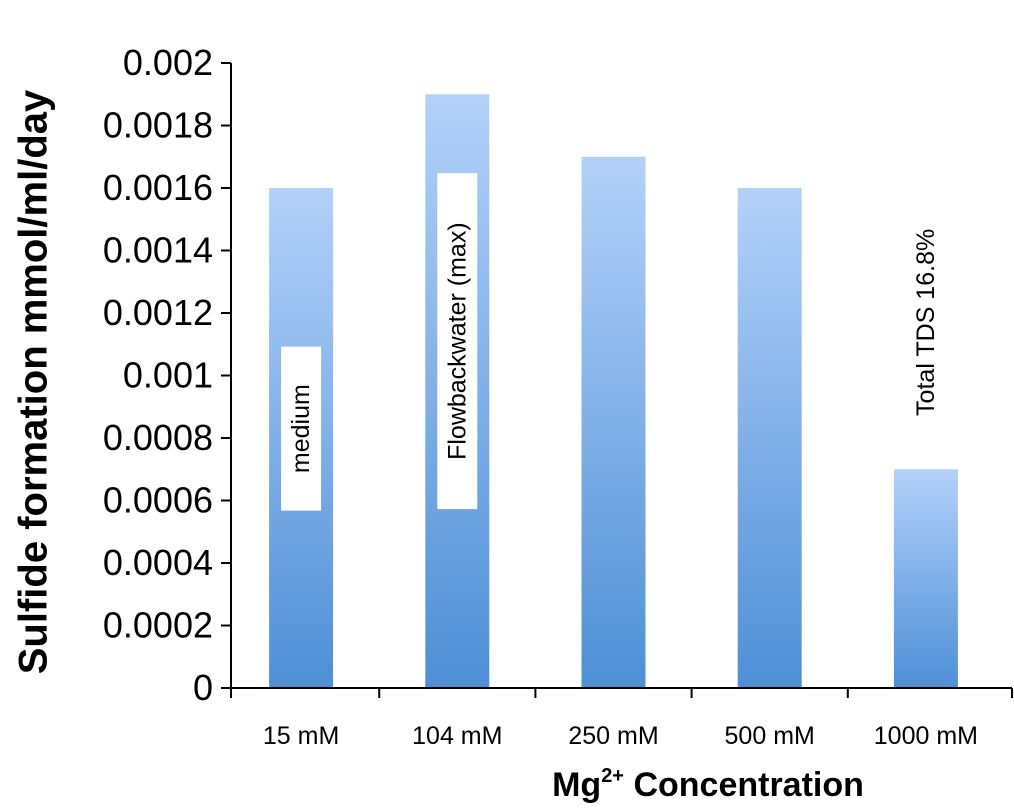  Describe the element at coordinates (769, 438) in the screenshot. I see `bar-500-mm` at that location.